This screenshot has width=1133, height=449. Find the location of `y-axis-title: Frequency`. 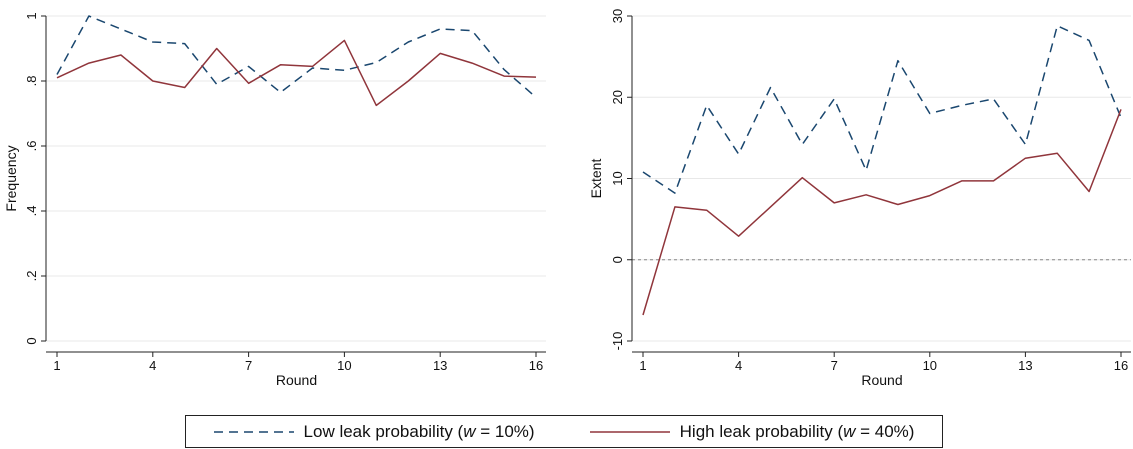

y-axis-title: Frequency is located at coordinates (11, 178).